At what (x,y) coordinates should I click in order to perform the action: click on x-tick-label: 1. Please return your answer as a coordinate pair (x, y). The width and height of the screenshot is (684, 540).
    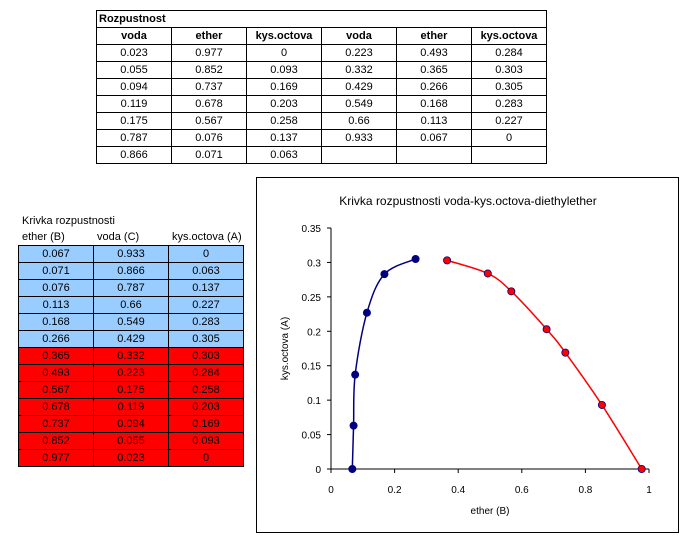
    Looking at the image, I should click on (649, 490).